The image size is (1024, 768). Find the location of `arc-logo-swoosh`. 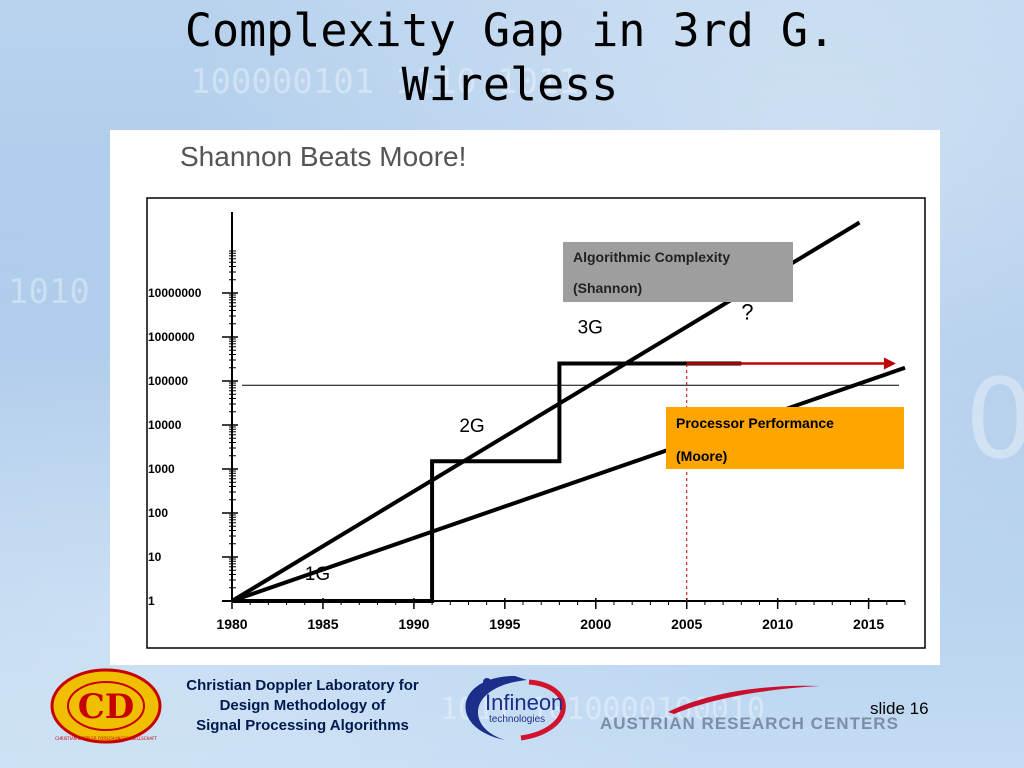

arc-logo-swoosh is located at coordinates (744, 699).